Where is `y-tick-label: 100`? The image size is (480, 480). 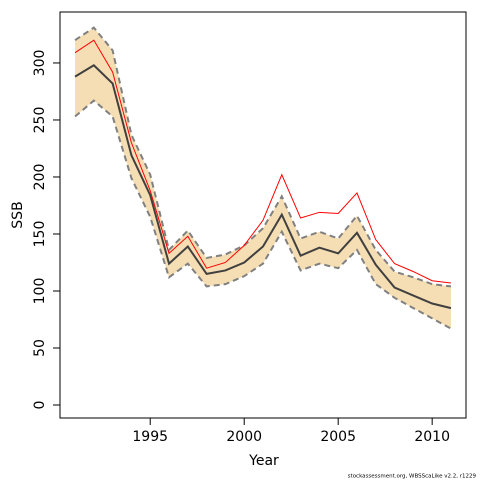
y-tick-label: 100 is located at coordinates (40, 291).